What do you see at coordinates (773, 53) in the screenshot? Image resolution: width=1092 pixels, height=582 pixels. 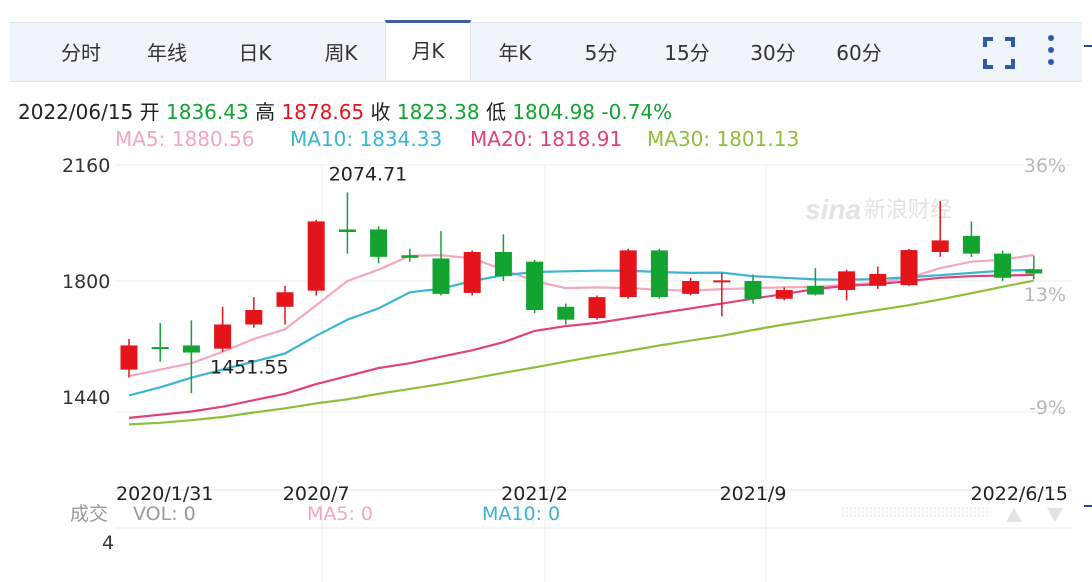 I see `tab-30min: 30分` at bounding box center [773, 53].